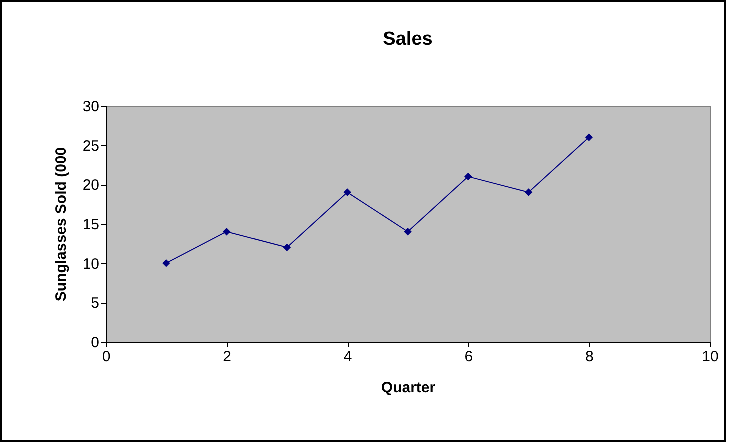 The height and width of the screenshot is (446, 730). What do you see at coordinates (348, 357) in the screenshot?
I see `x-tick-label: 4` at bounding box center [348, 357].